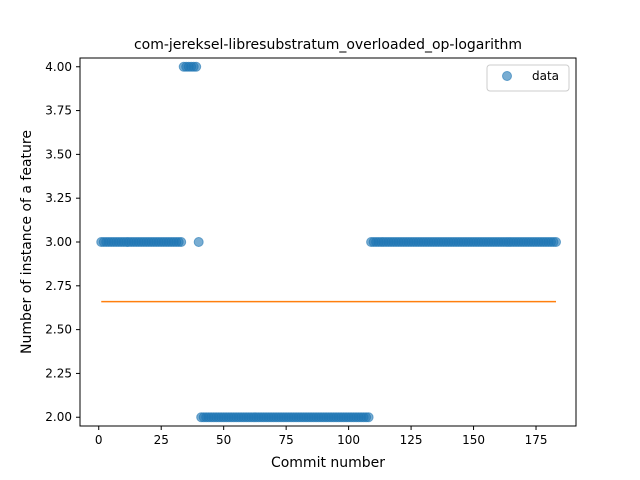 This screenshot has height=480, width=640. I want to click on x-tick-label: 75, so click(286, 440).